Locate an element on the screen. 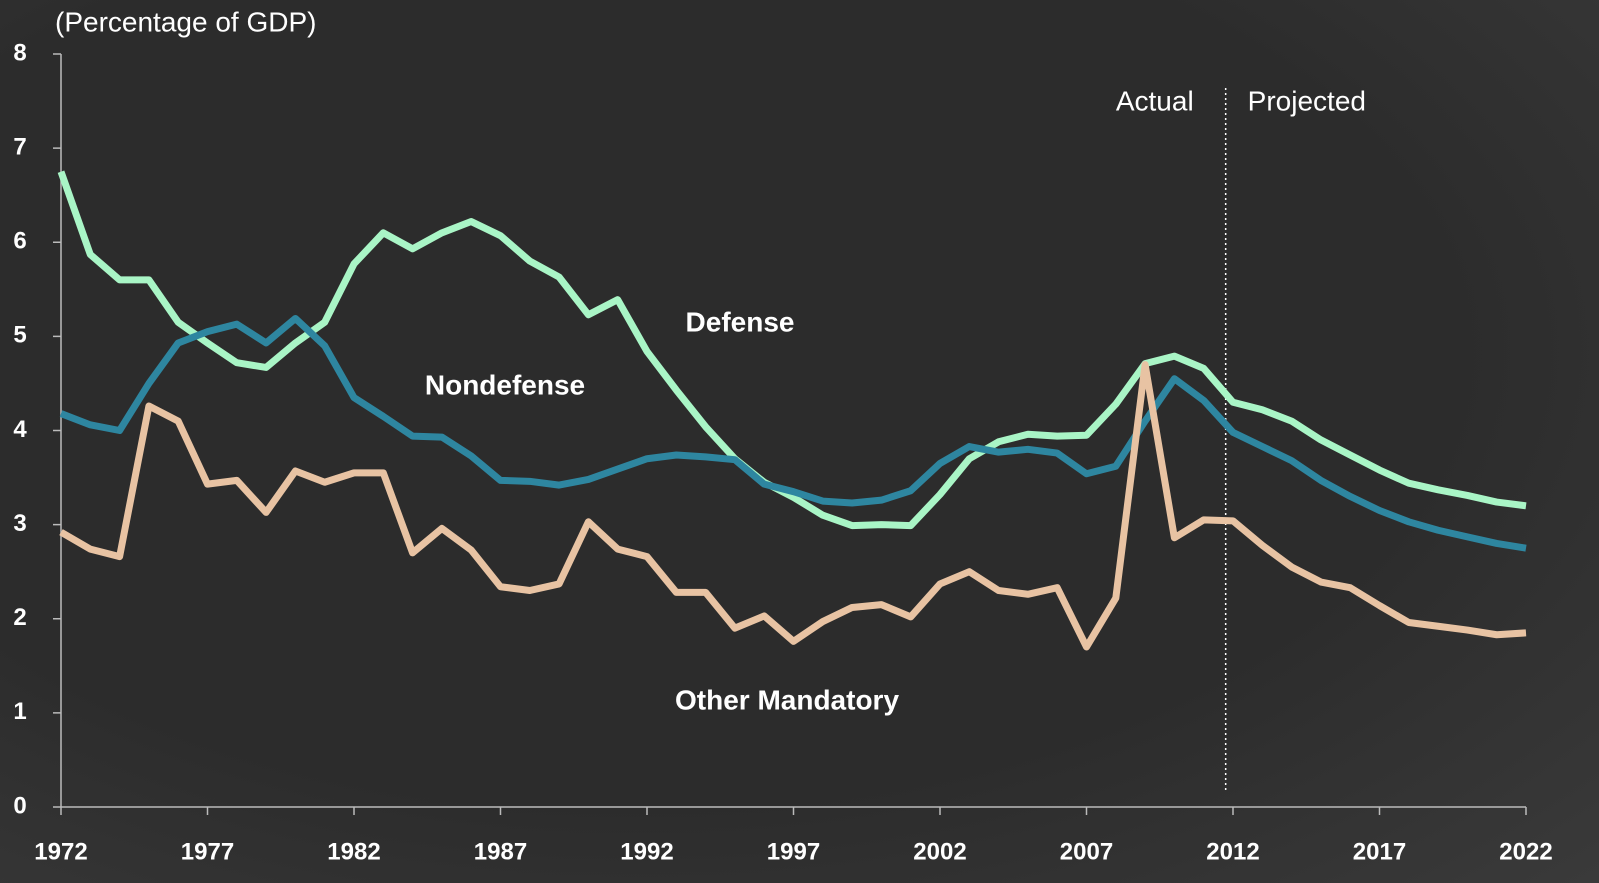 The height and width of the screenshot is (883, 1599). y-tick-label: 5 is located at coordinates (19, 335).